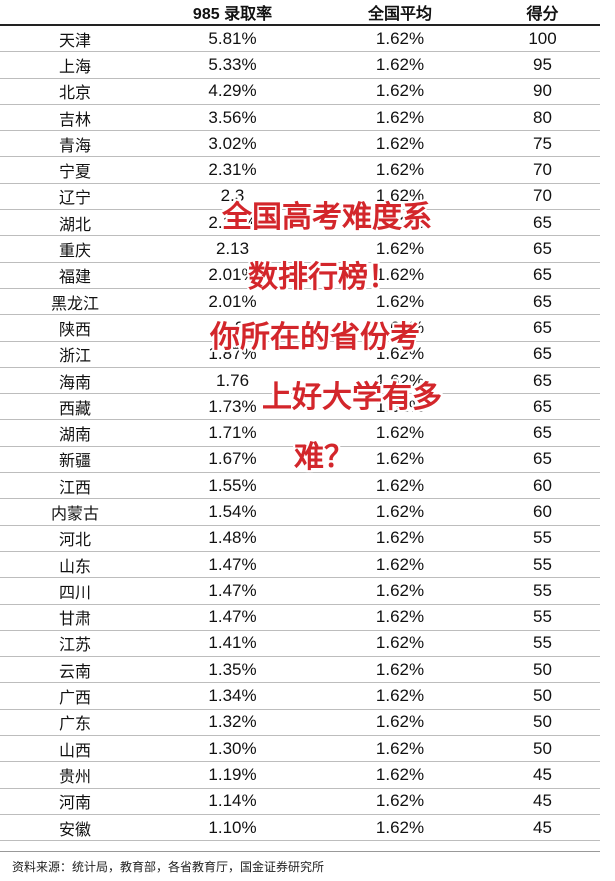 This screenshot has height=881, width=615. Describe the element at coordinates (300, 723) in the screenshot. I see `table-row: 广东 1.32% 1.62% 50` at that location.